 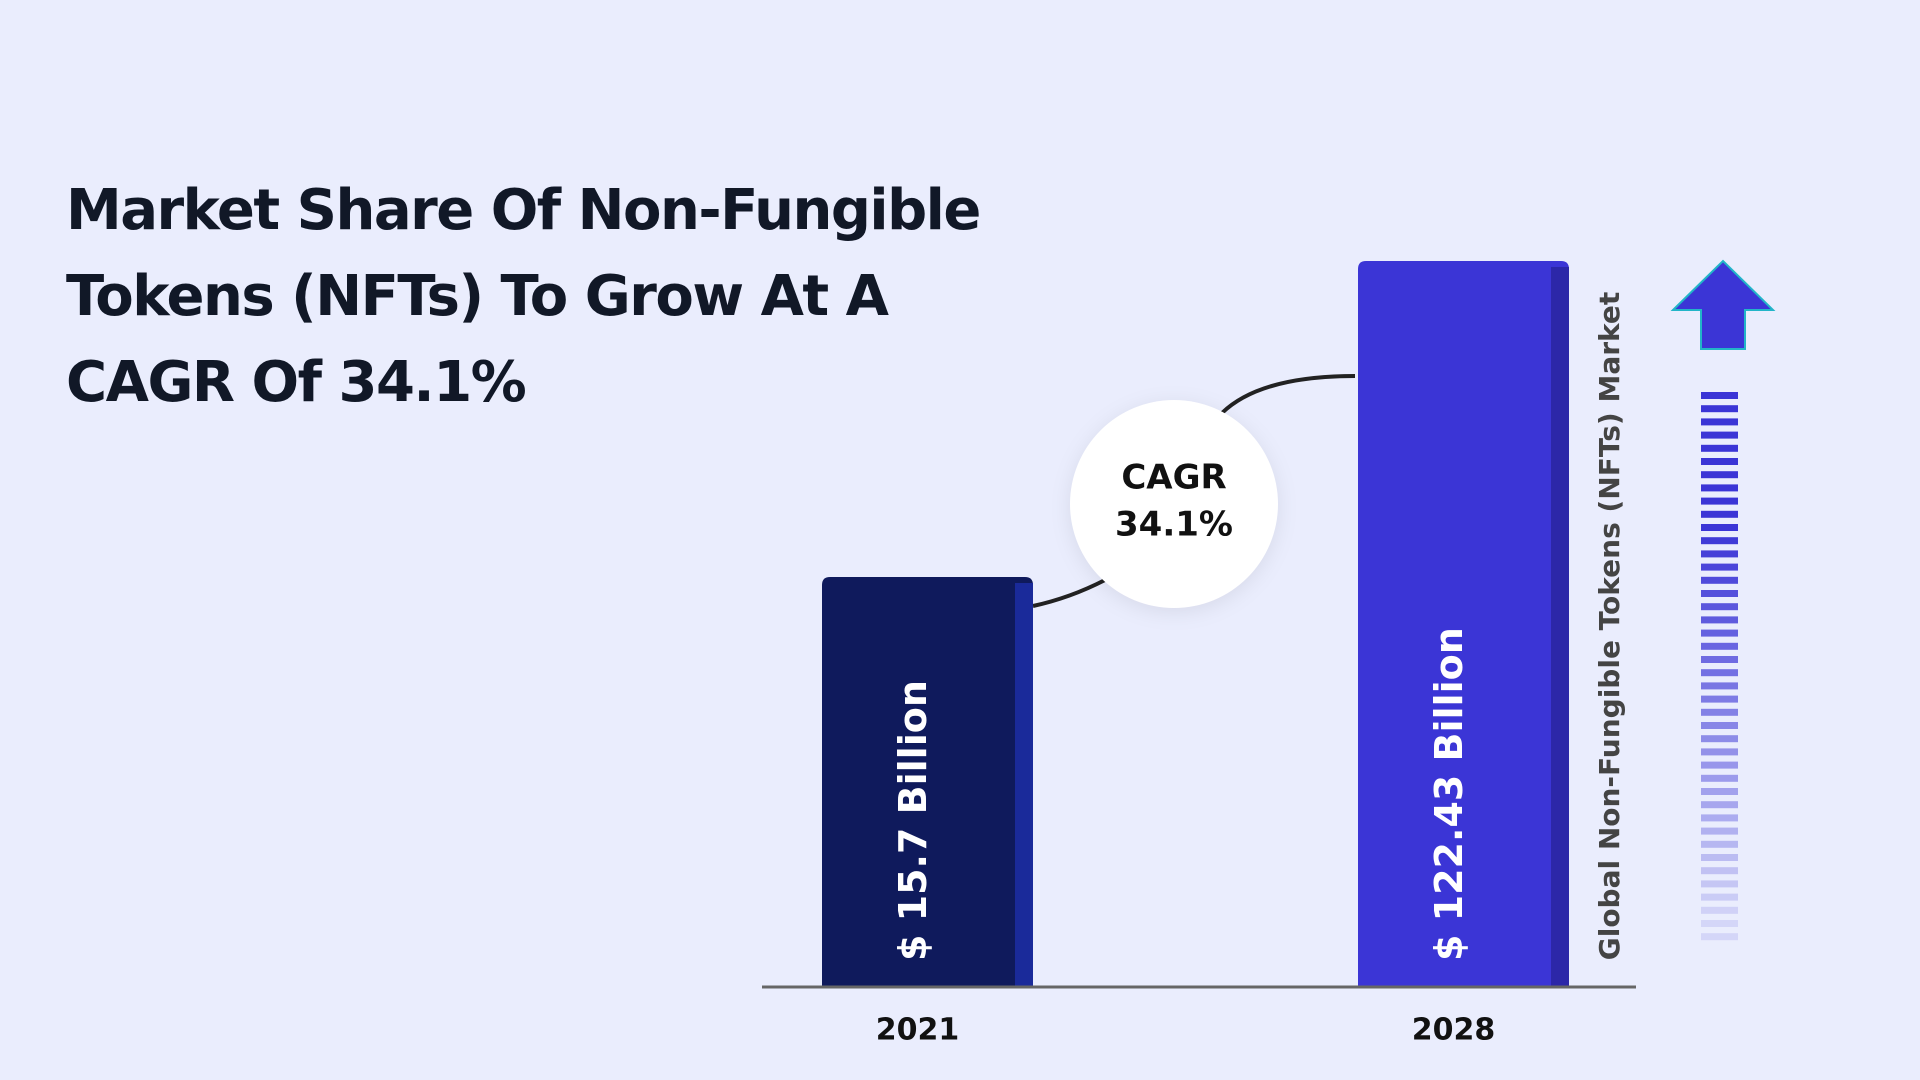 I want to click on decoration, so click(x=1719, y=666).